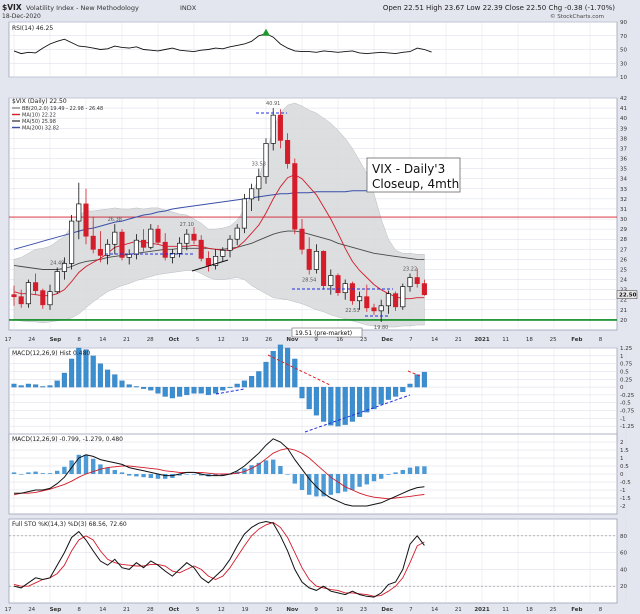 Image resolution: width=640 pixels, height=614 pixels. I want to click on hist-tick-label: -1.25, so click(627, 427).